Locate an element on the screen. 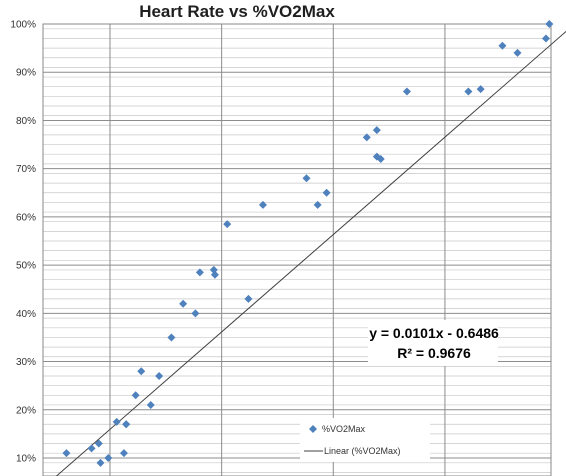  y-tick-label: 10% is located at coordinates (26, 459).